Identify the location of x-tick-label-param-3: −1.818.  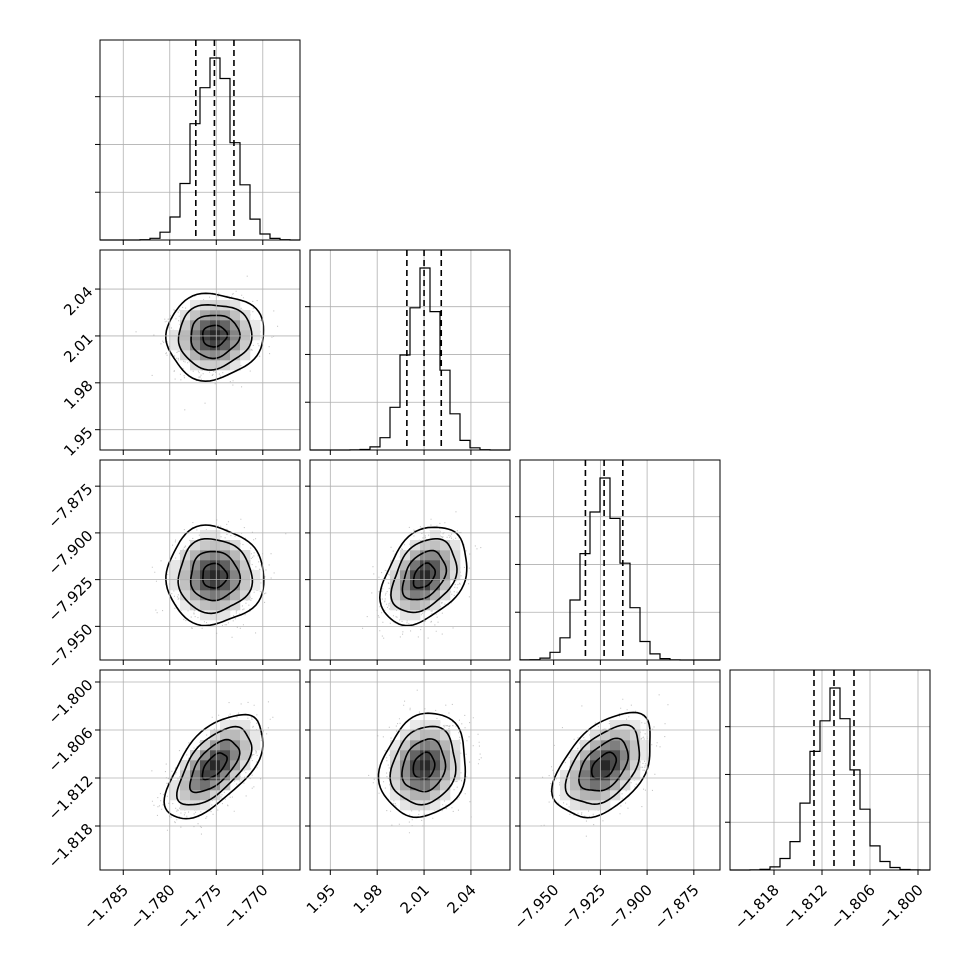
(757, 907).